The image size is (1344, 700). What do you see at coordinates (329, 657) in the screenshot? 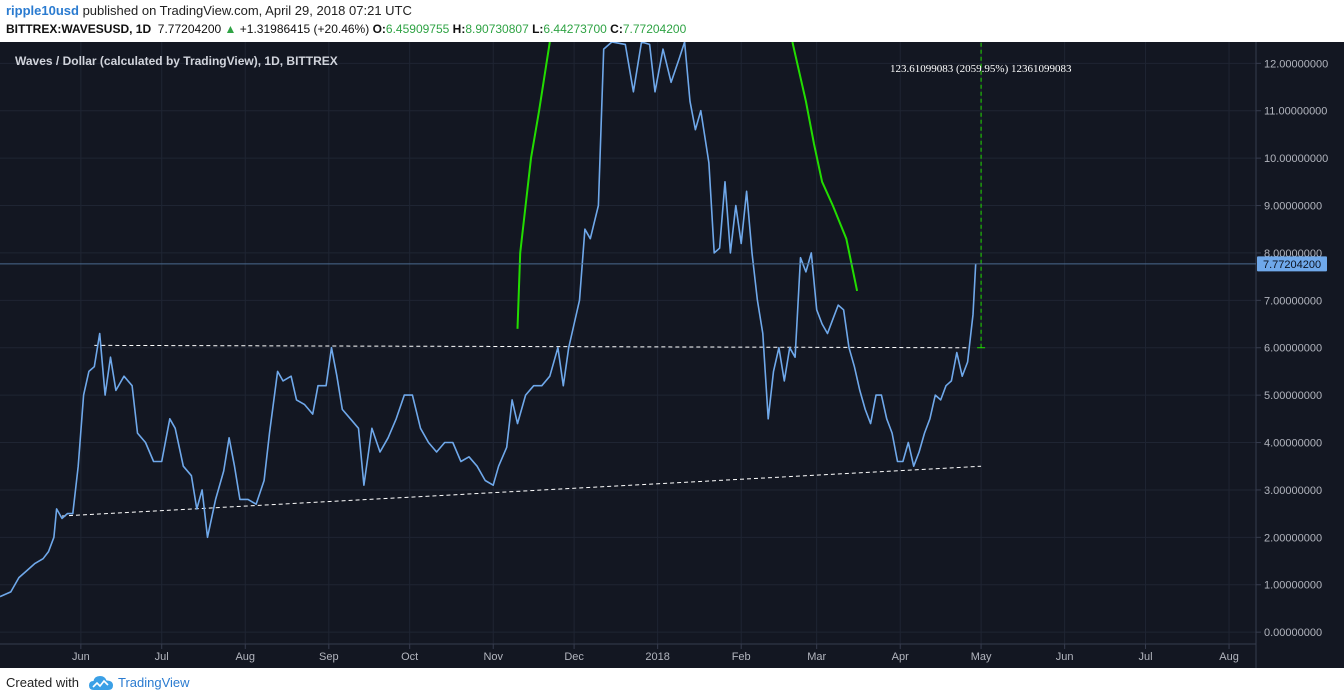
I see `x-tick-label: Sep` at bounding box center [329, 657].